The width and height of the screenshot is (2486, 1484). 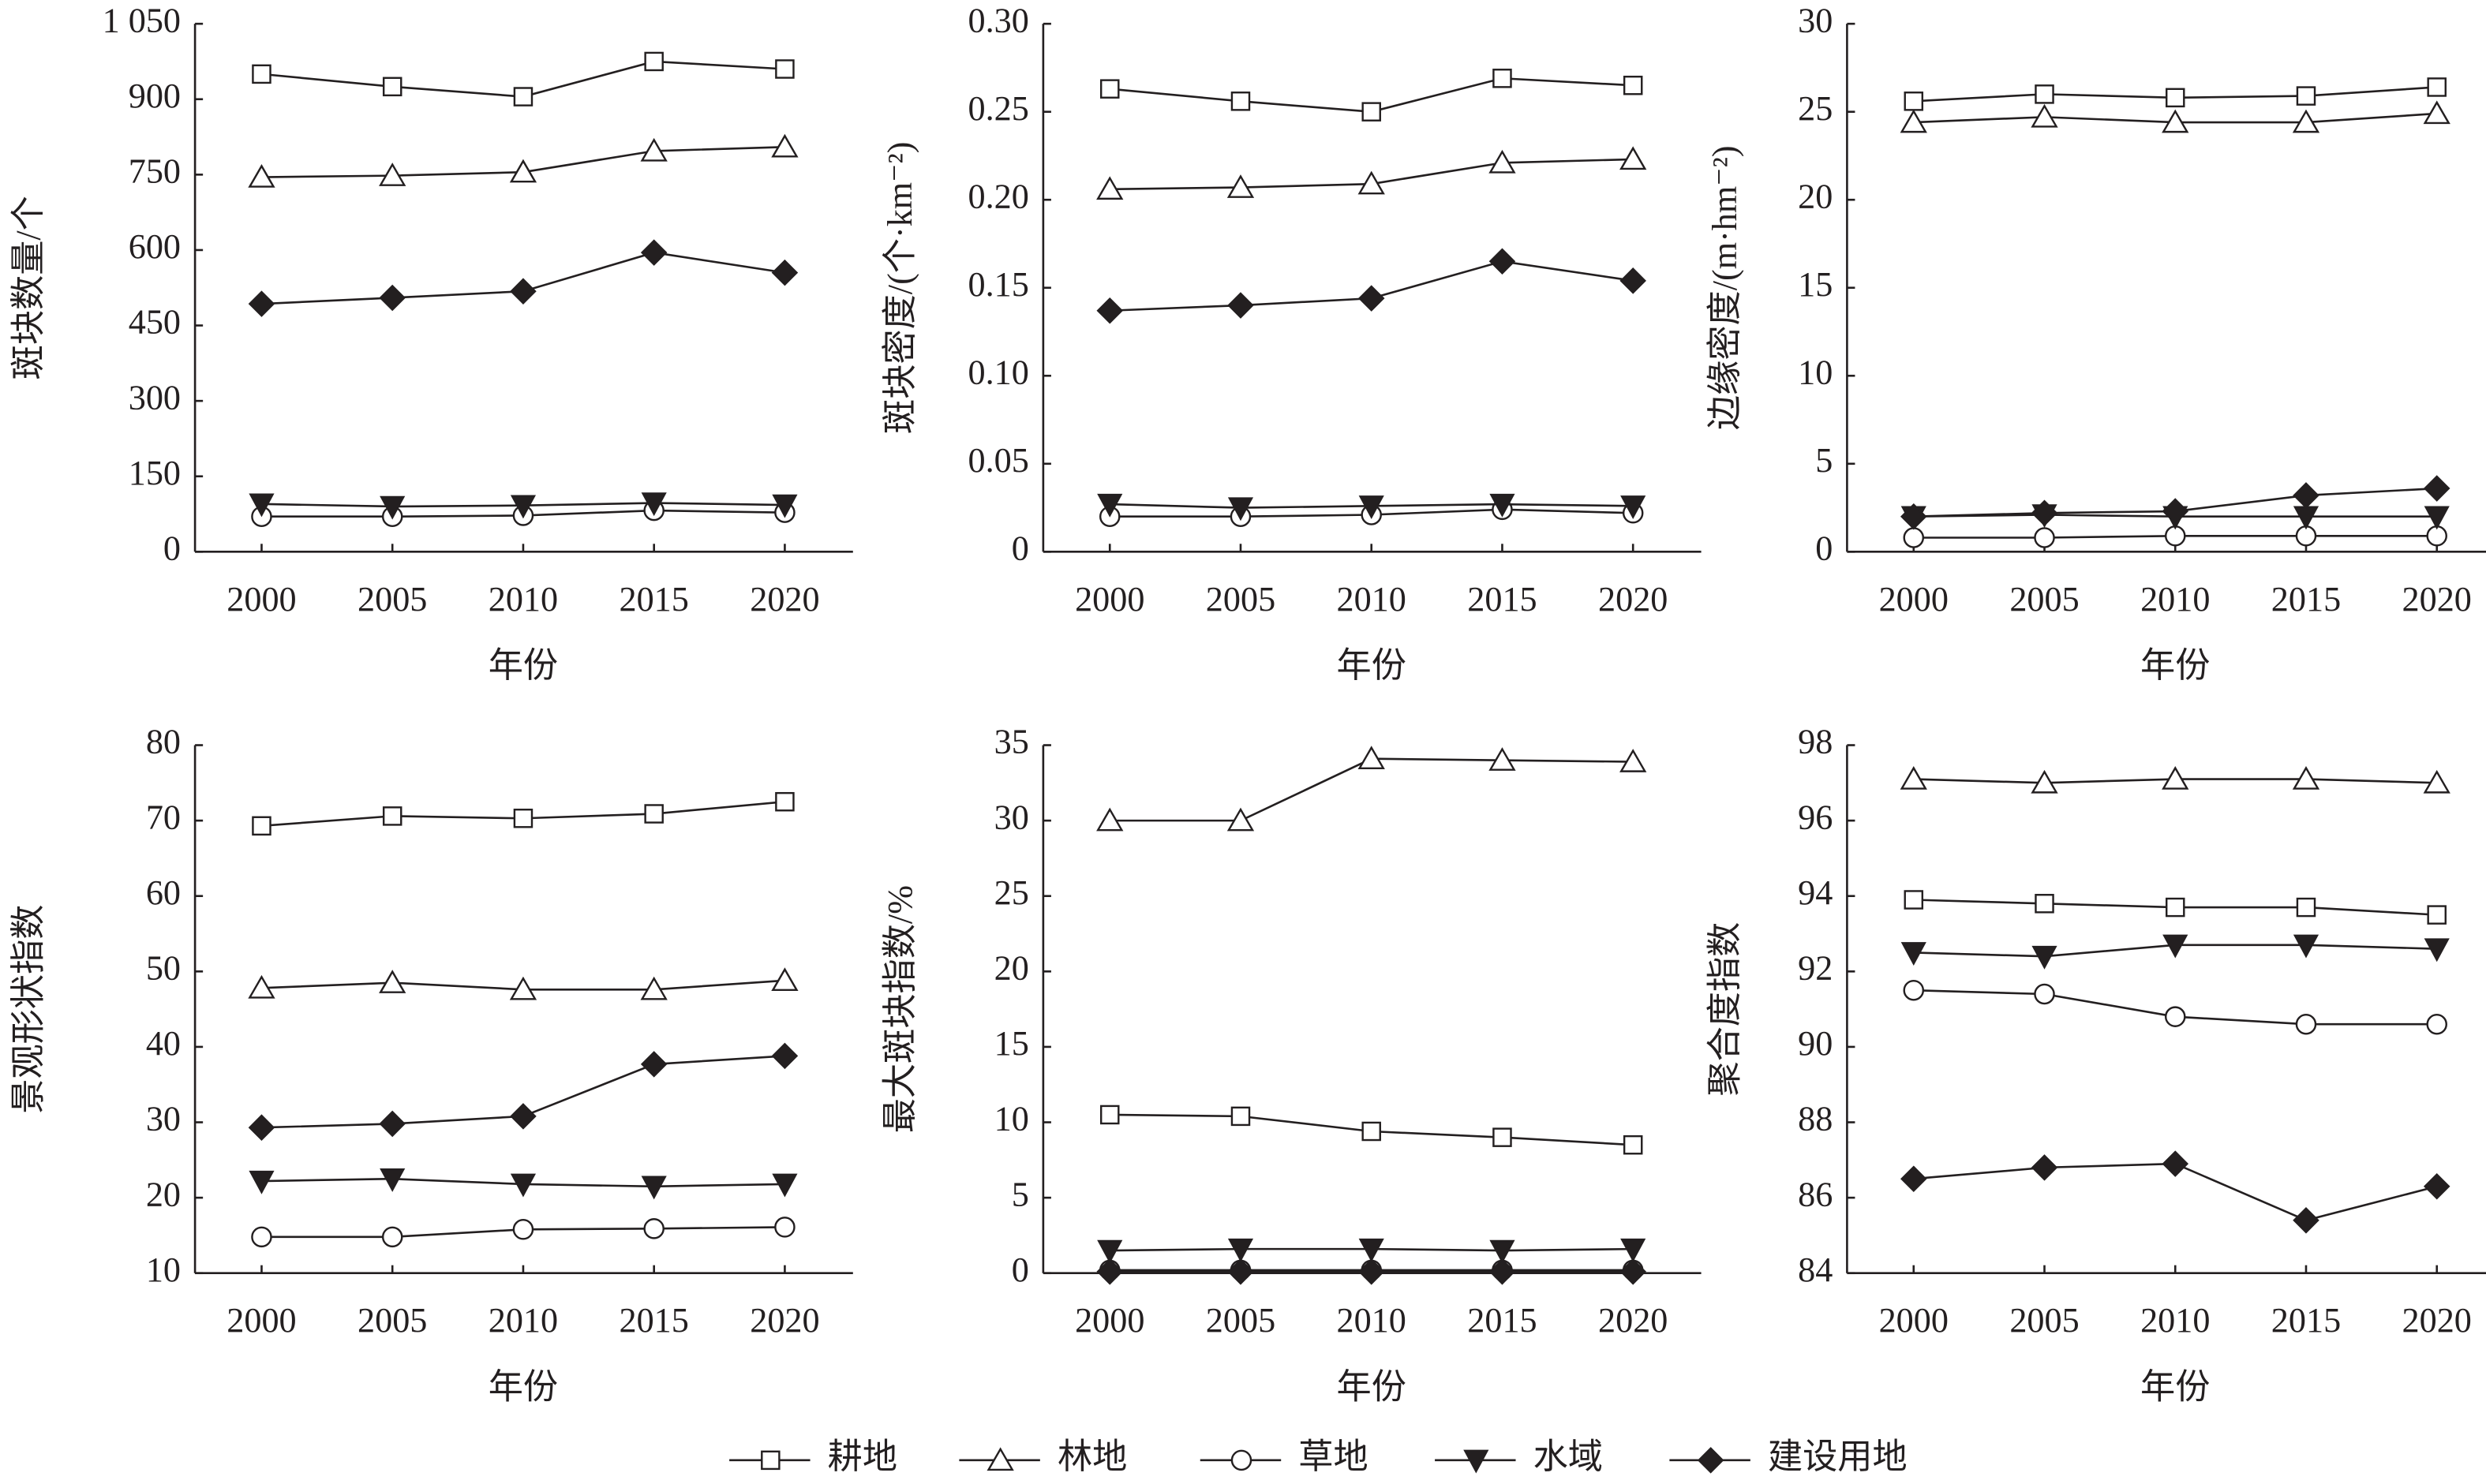 What do you see at coordinates (1815, 967) in the screenshot?
I see `y-tick-label: 92` at bounding box center [1815, 967].